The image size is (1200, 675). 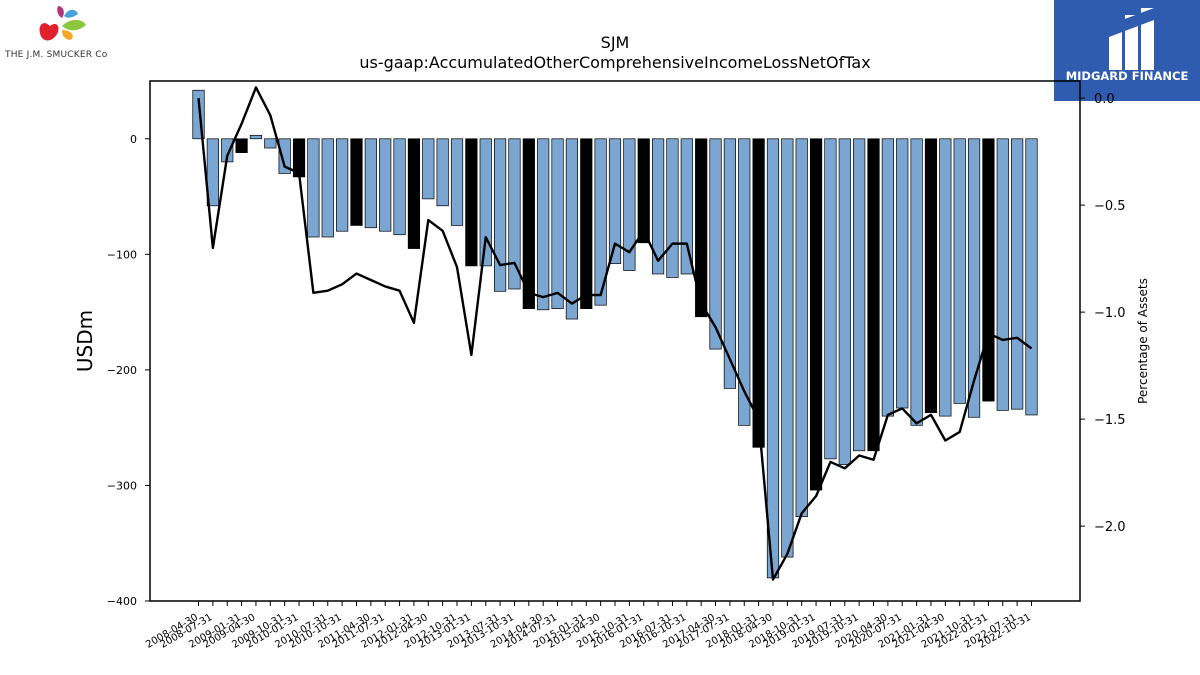 What do you see at coordinates (122, 370) in the screenshot?
I see `y-tick-label: −200` at bounding box center [122, 370].